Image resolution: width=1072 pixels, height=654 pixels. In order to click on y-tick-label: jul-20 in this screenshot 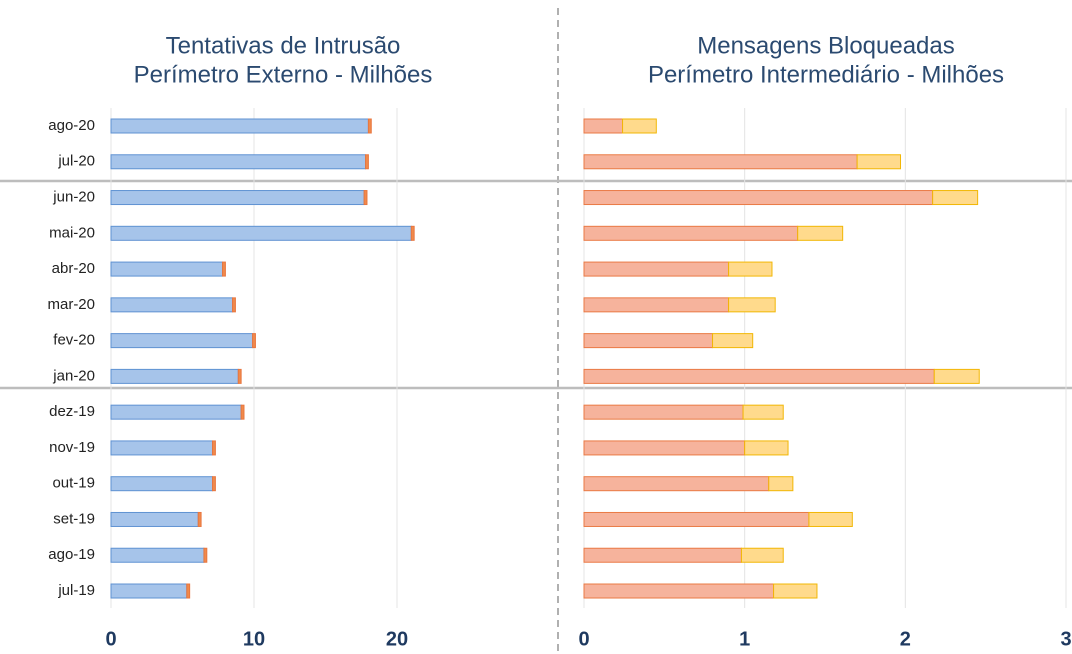, I will do `click(76, 161)`.